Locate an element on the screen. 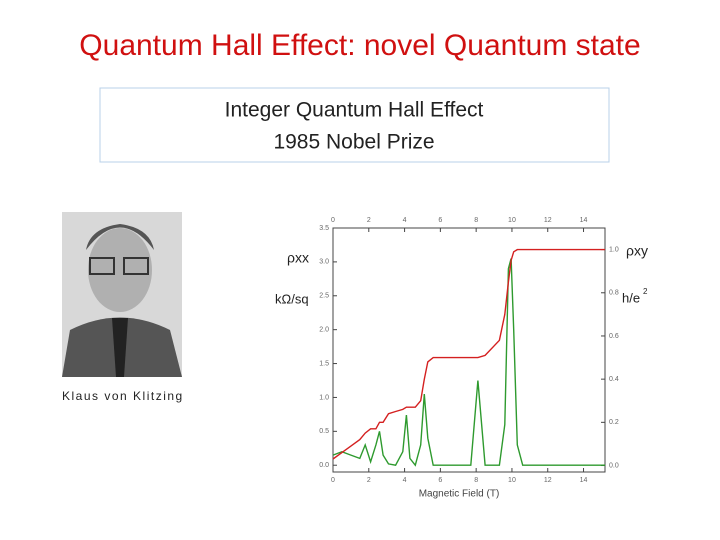 The image size is (720, 540). y-axis-label: ρxx is located at coordinates (298, 258).